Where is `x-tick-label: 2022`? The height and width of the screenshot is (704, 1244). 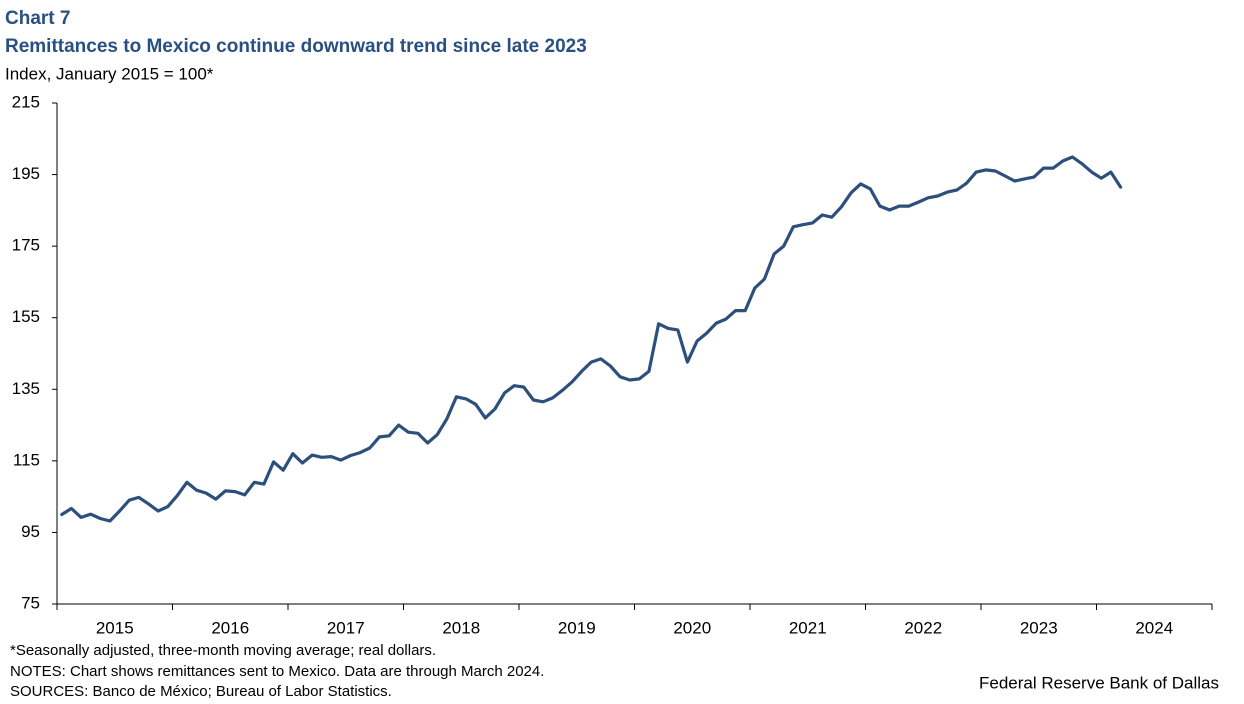
x-tick-label: 2022 is located at coordinates (923, 627).